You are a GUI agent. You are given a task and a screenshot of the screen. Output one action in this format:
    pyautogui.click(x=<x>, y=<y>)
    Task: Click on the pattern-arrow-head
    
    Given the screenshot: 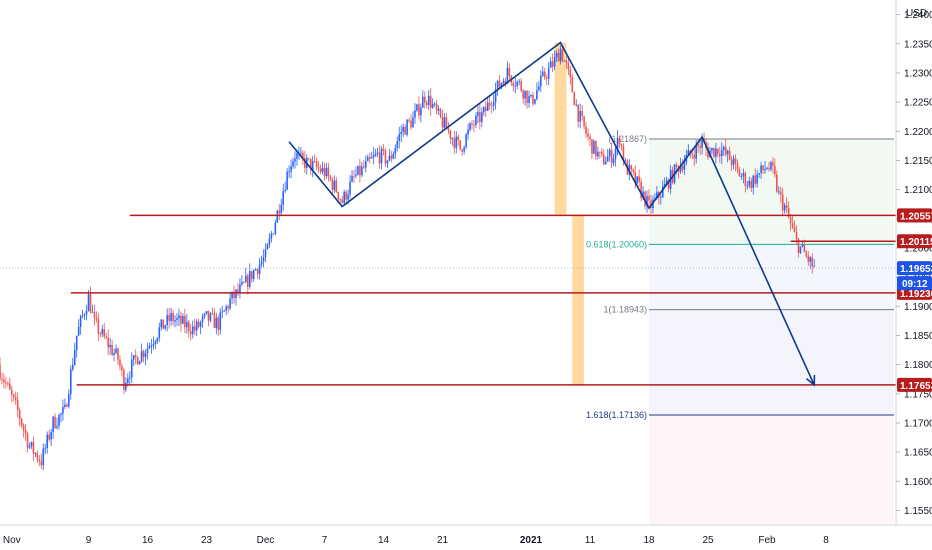 What is the action you would take?
    pyautogui.click(x=811, y=380)
    